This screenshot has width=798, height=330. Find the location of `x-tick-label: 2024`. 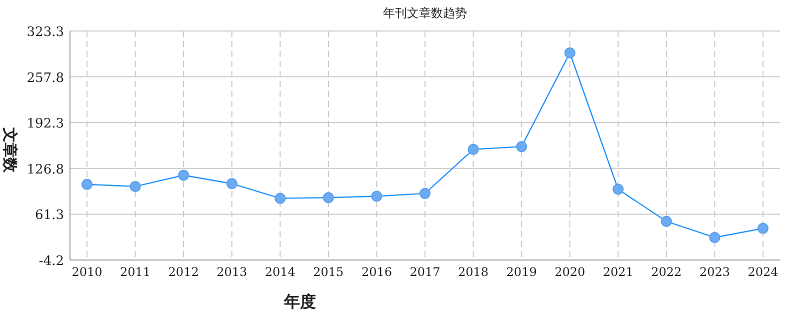

x-tick-label: 2024 is located at coordinates (763, 272).